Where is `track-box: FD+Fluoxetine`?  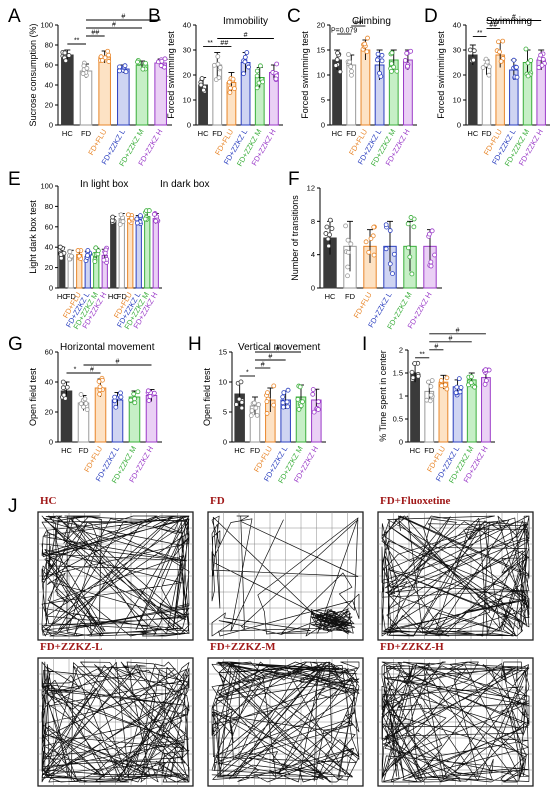 track-box: FD+Fluoxetine is located at coordinates (455, 568).